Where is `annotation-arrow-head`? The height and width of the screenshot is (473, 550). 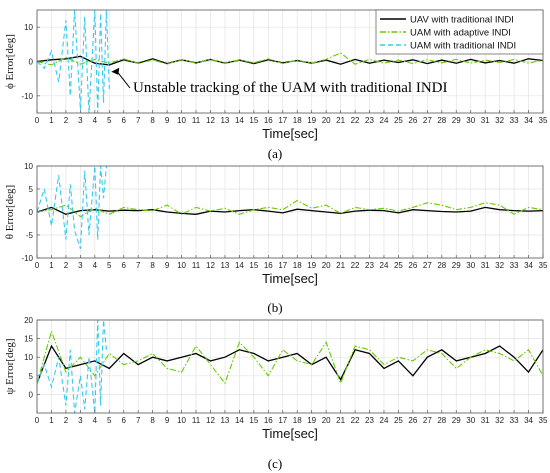
annotation-arrow-head is located at coordinates (115, 71).